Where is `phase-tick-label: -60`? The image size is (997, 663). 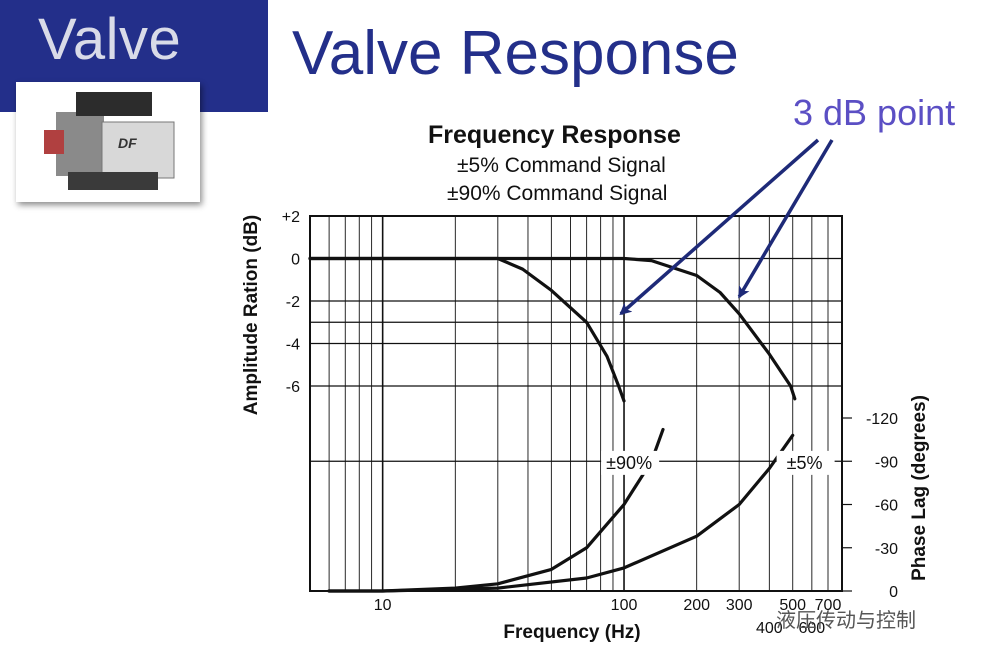
phase-tick-label: -60 is located at coordinates (886, 506).